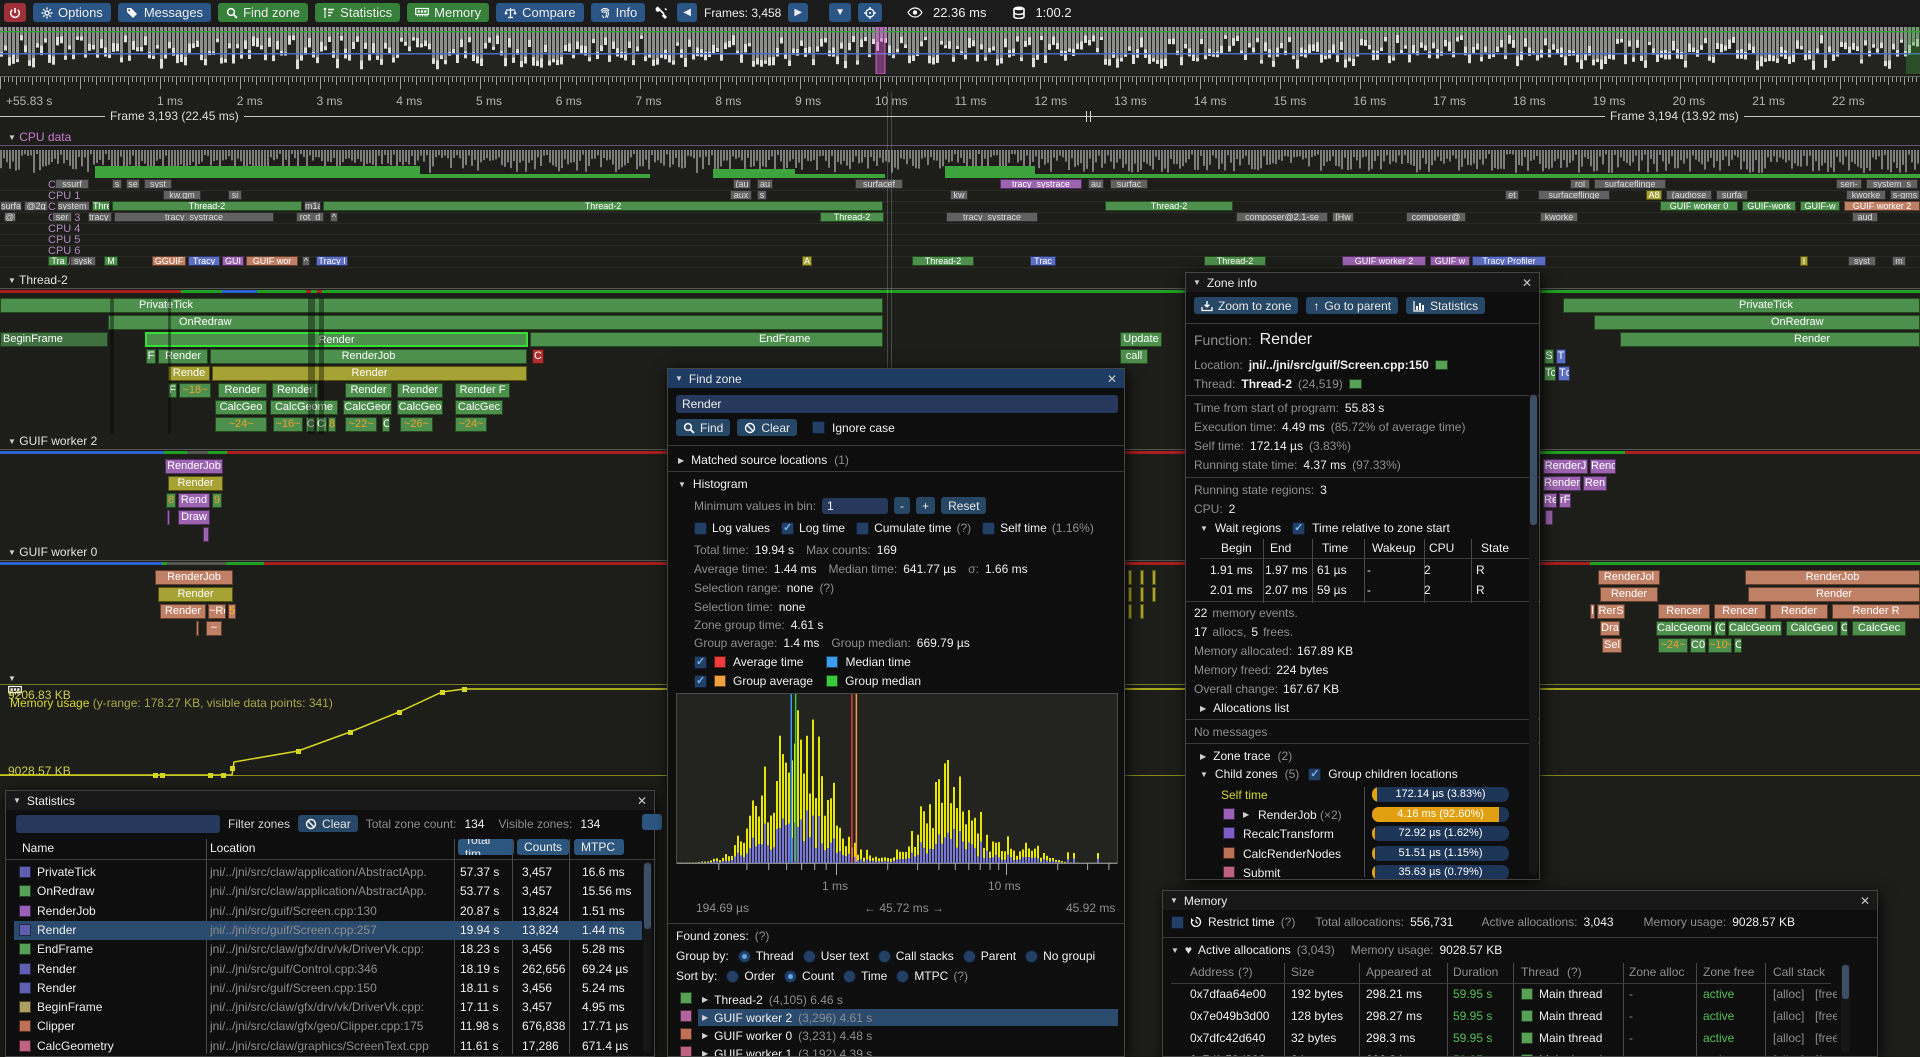 The image size is (1920, 1057). Describe the element at coordinates (969, 956) in the screenshot. I see `group-by-radio-parent` at that location.